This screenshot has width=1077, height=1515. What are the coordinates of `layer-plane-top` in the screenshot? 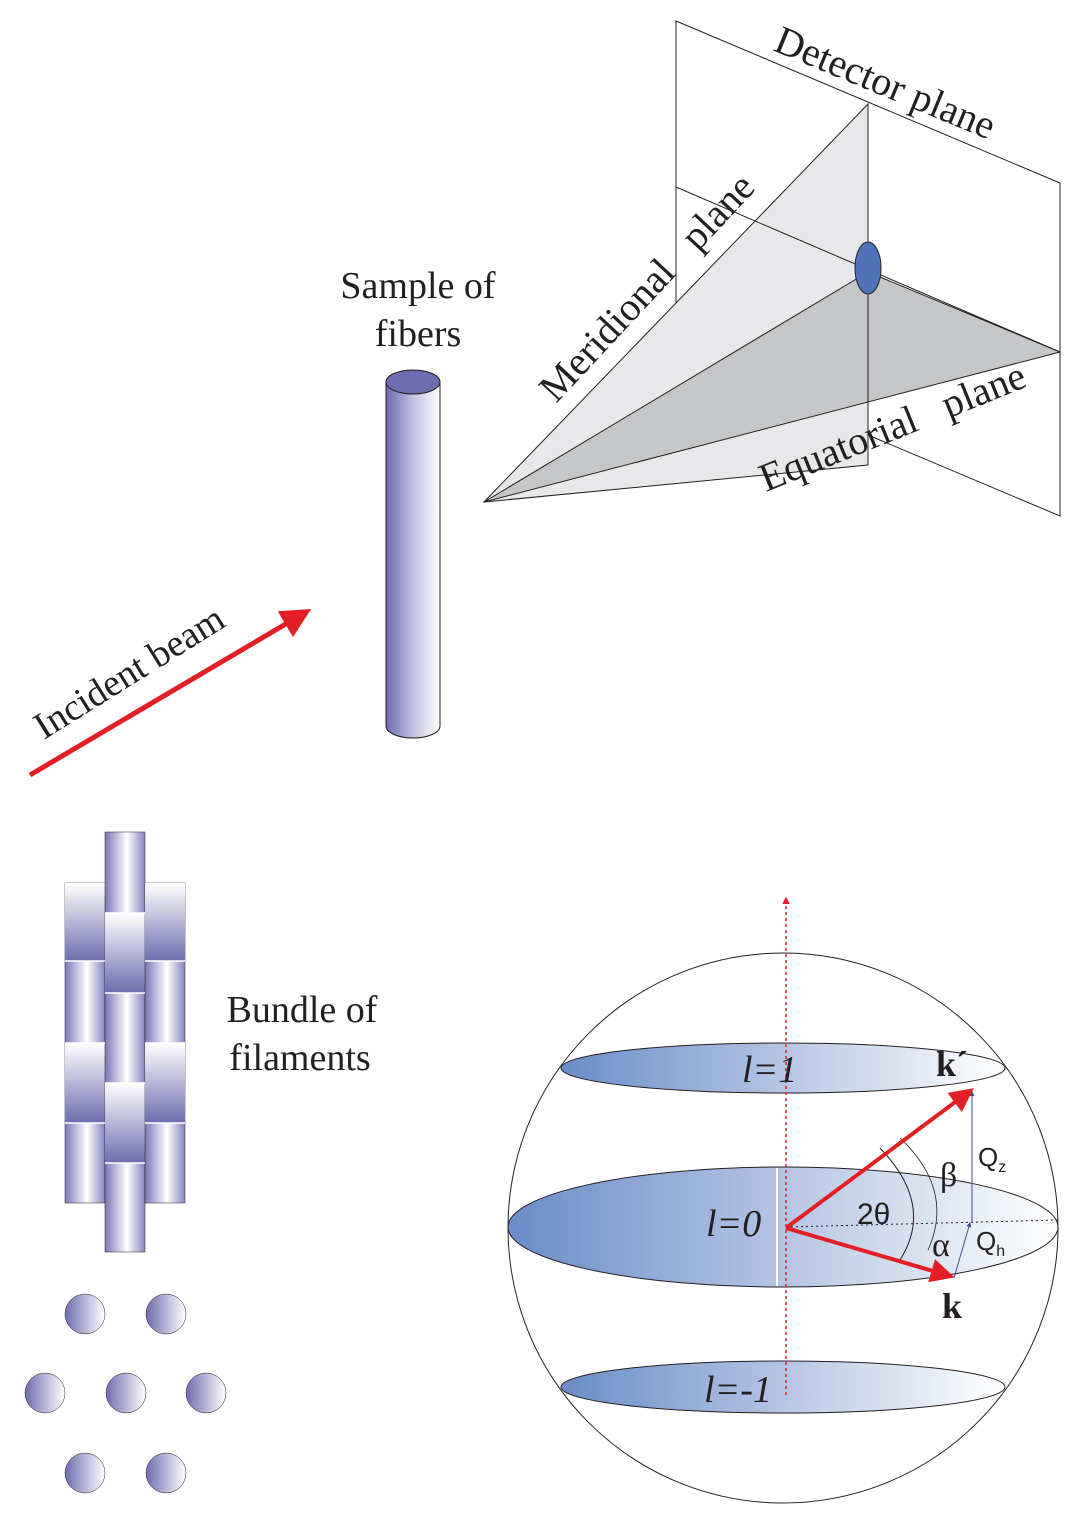 It's located at (783, 1068).